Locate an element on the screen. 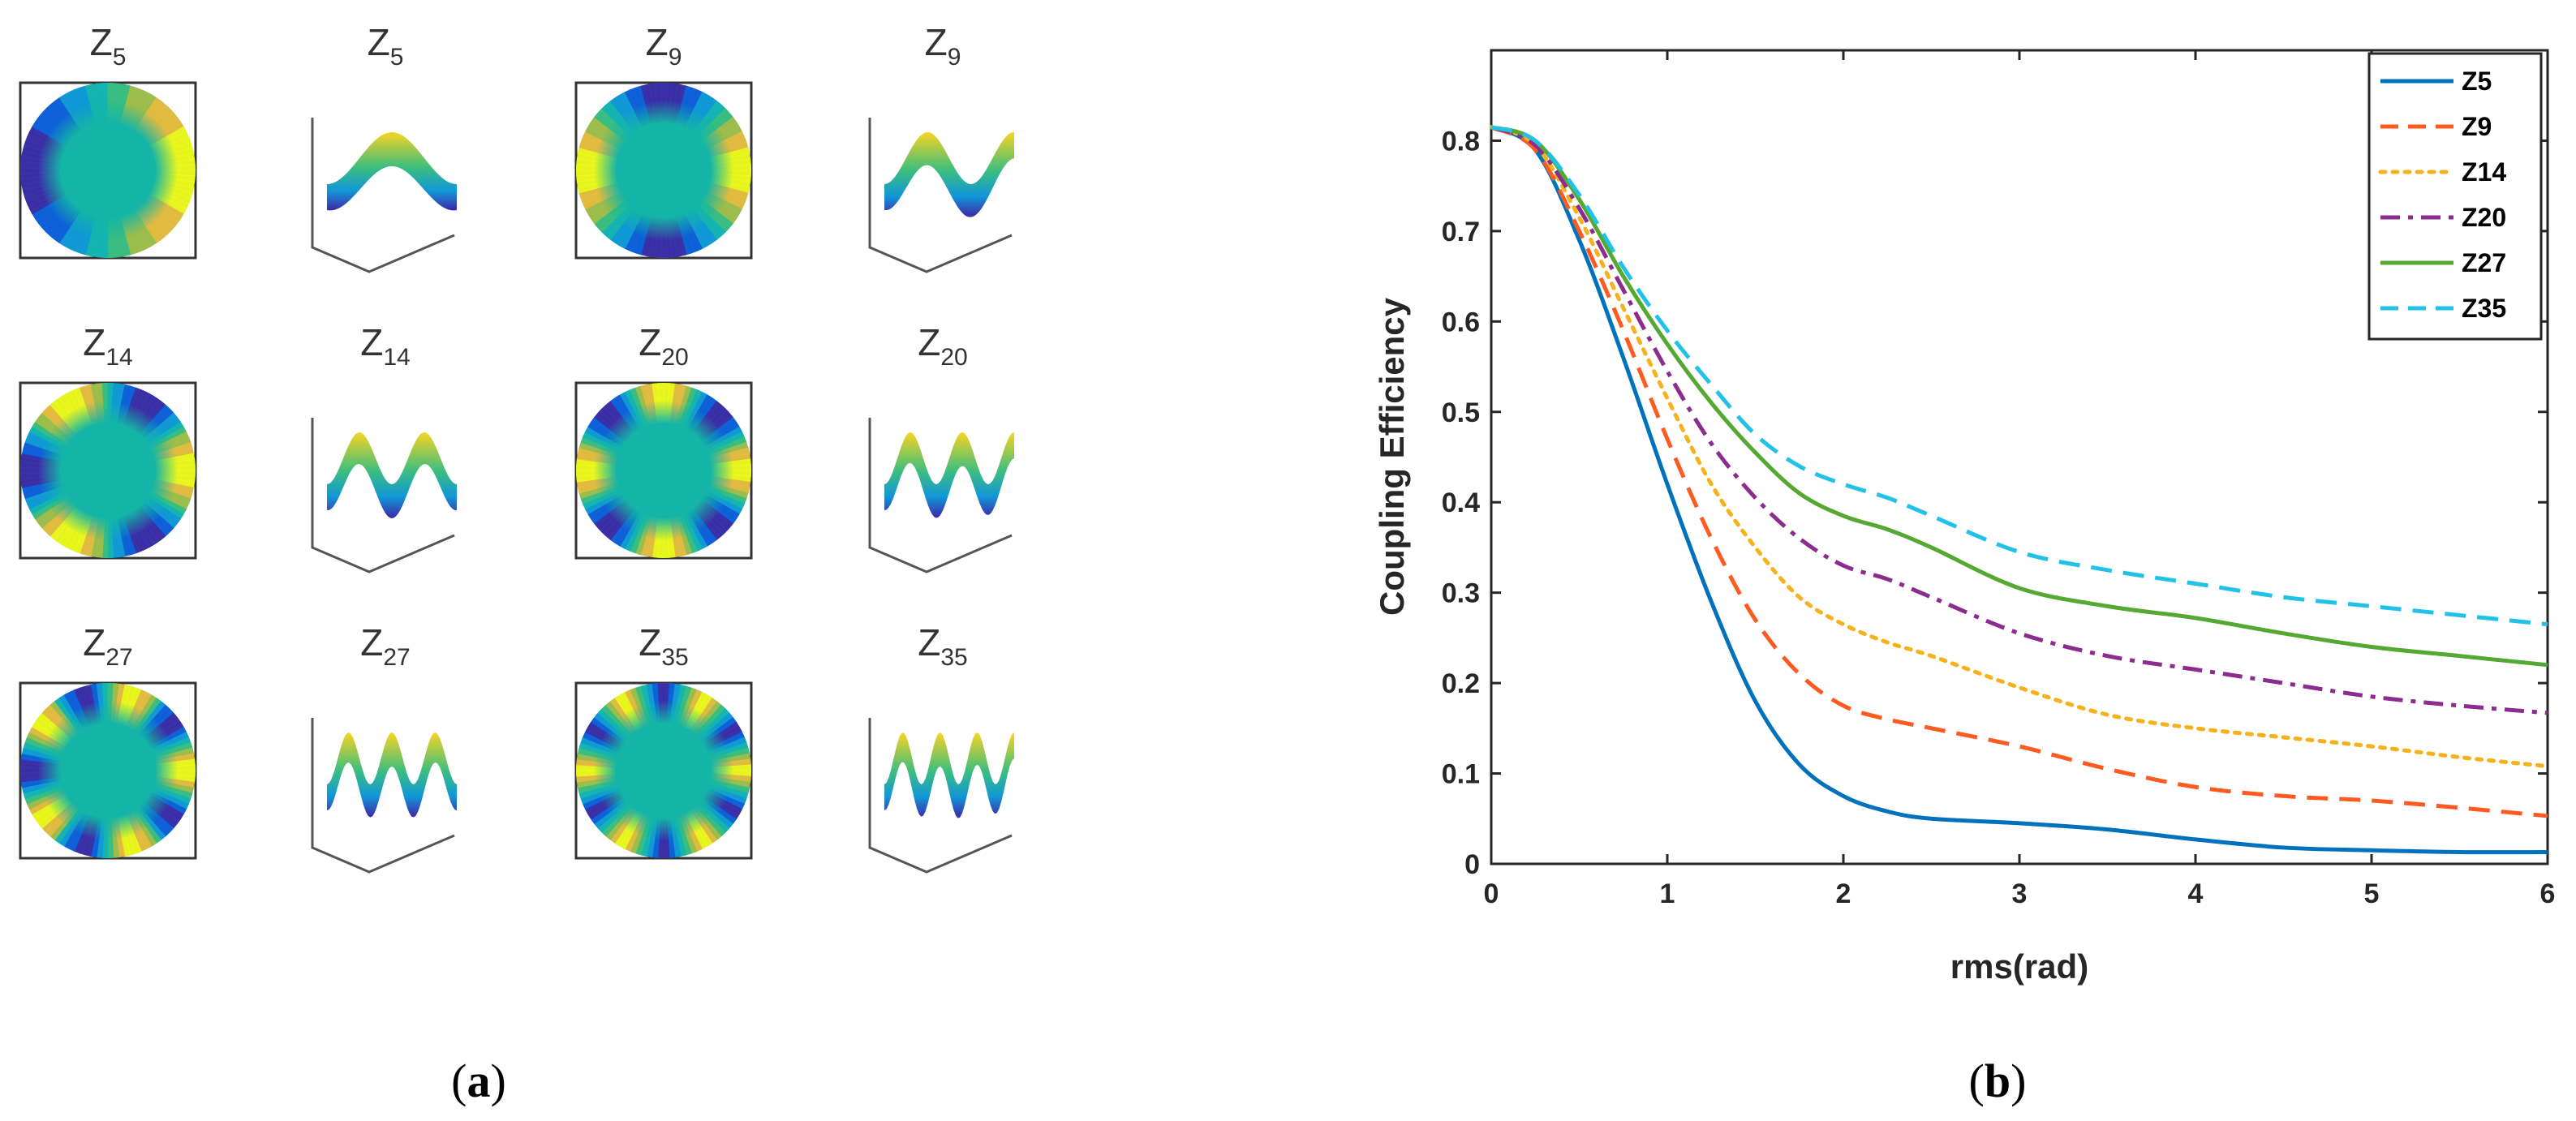  y-tick-label: 0.7 is located at coordinates (1461, 232).